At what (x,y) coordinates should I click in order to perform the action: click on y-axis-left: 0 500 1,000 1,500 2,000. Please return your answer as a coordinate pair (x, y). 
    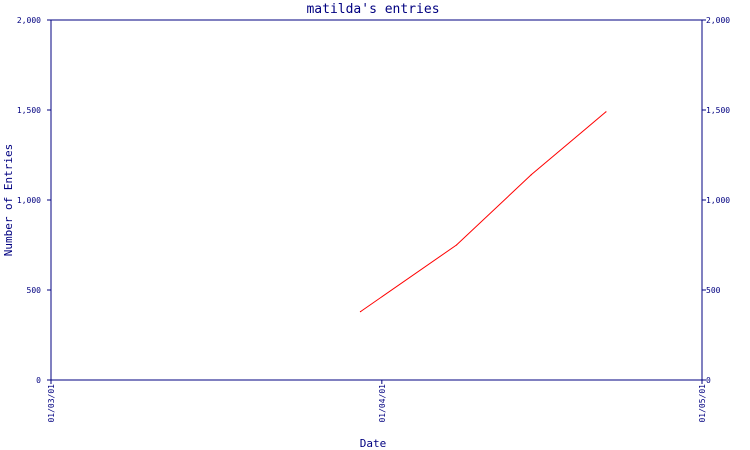
    Looking at the image, I should click on (34, 200).